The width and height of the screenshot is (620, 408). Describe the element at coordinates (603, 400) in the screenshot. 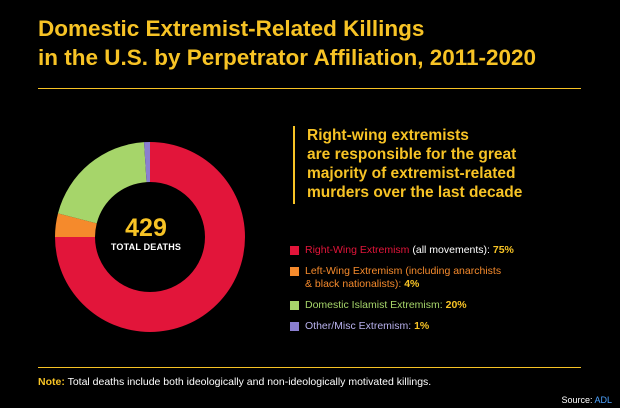

I see `source-name: ADL` at that location.